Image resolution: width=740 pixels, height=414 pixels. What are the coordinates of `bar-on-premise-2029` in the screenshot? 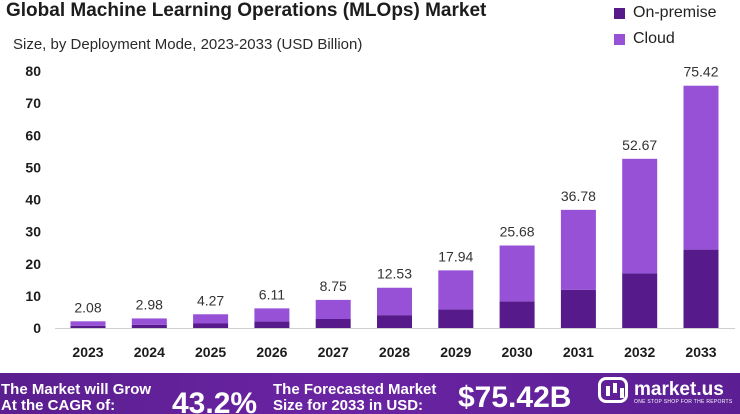 It's located at (456, 318).